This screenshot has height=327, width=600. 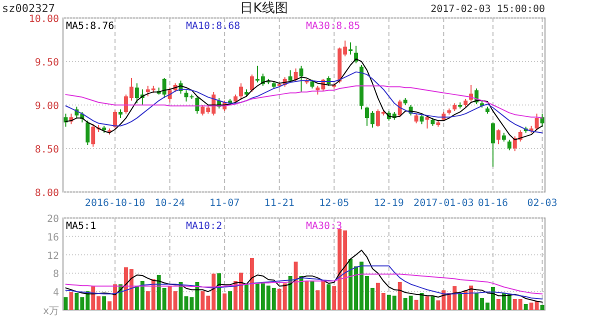 What do you see at coordinates (542, 203) in the screenshot?
I see `x-tick-label: 02-03` at bounding box center [542, 203].